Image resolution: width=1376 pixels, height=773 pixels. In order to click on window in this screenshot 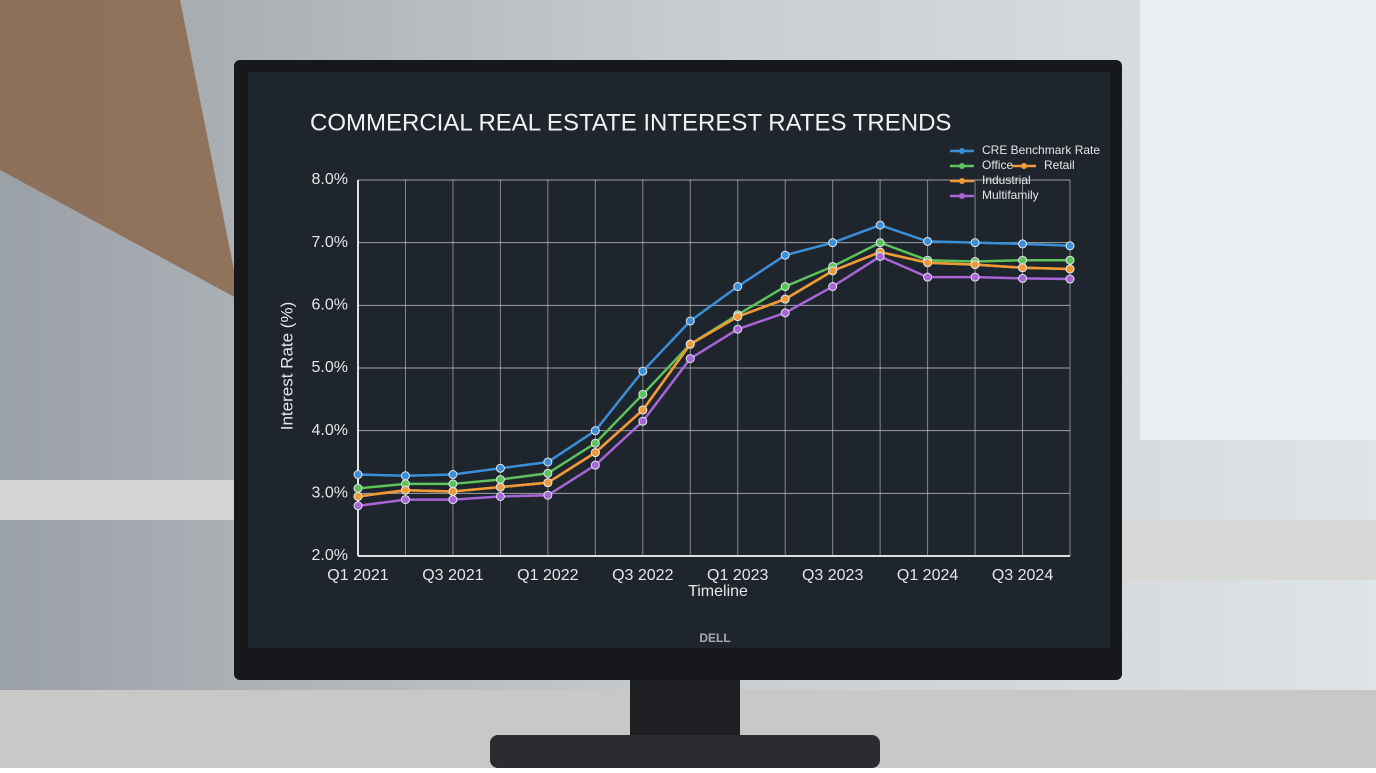, I will do `click(1258, 220)`.